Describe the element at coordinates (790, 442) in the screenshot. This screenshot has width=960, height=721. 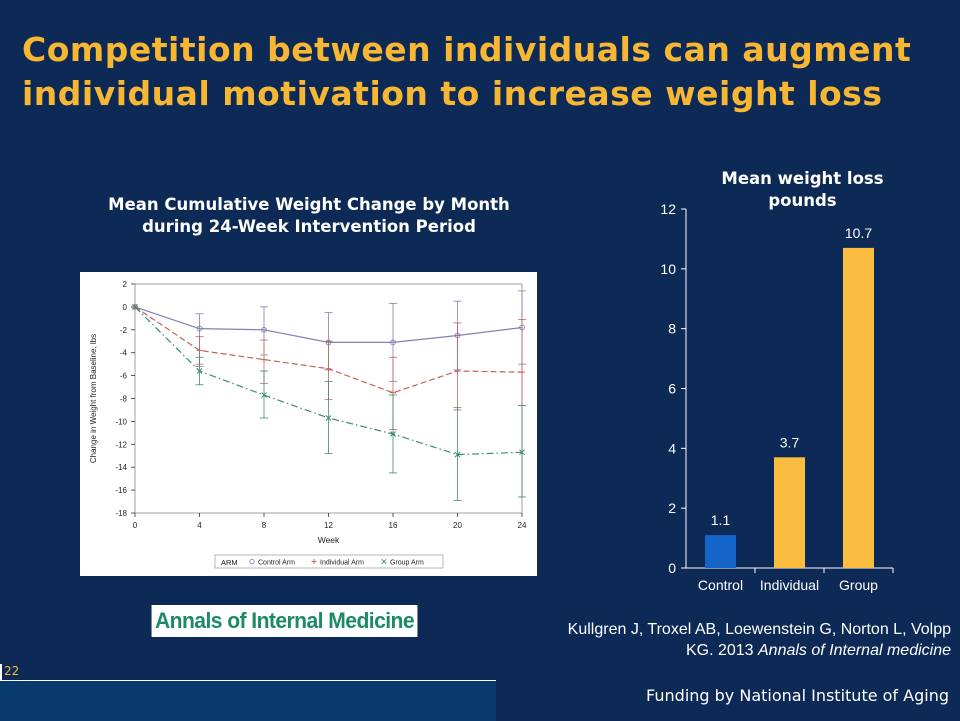
I see `bar-value-label: 3.7` at that location.